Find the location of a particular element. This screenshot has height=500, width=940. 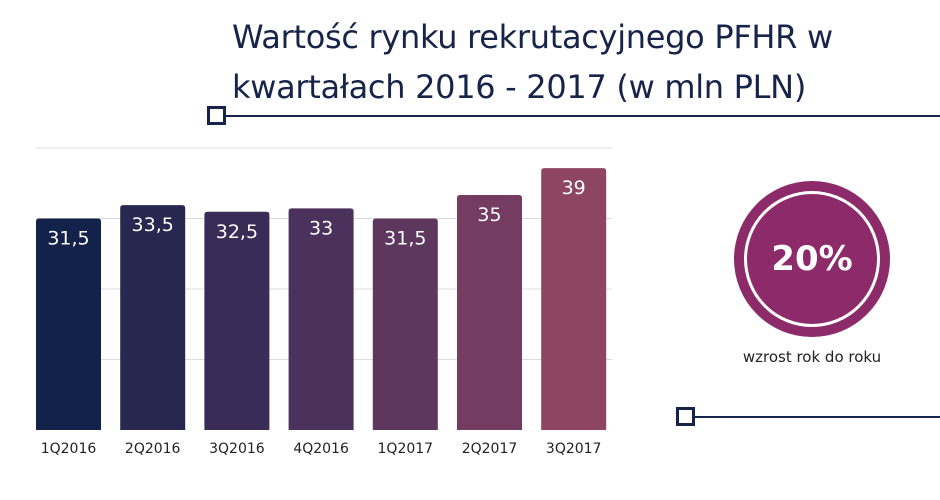

bar-2Q2016 is located at coordinates (153, 317).